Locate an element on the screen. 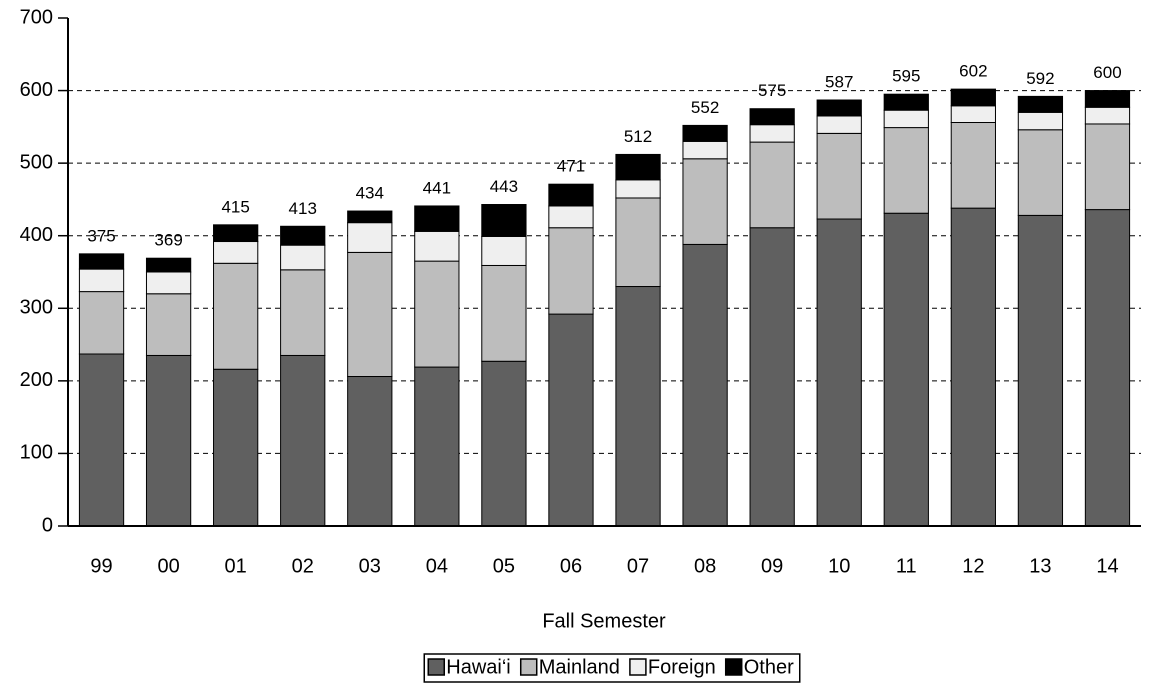 Image resolution: width=1154 pixels, height=686 pixels. x-tick-label: 03 is located at coordinates (370, 566).